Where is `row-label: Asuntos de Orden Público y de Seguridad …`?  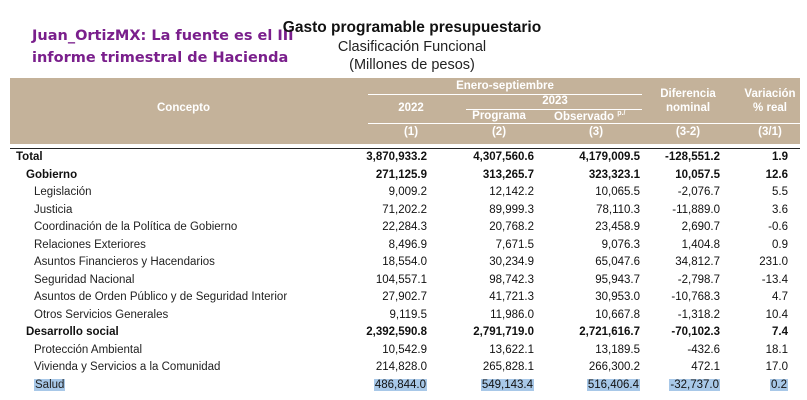
row-label: Asuntos de Orden Público y de Seguridad … is located at coordinates (161, 297).